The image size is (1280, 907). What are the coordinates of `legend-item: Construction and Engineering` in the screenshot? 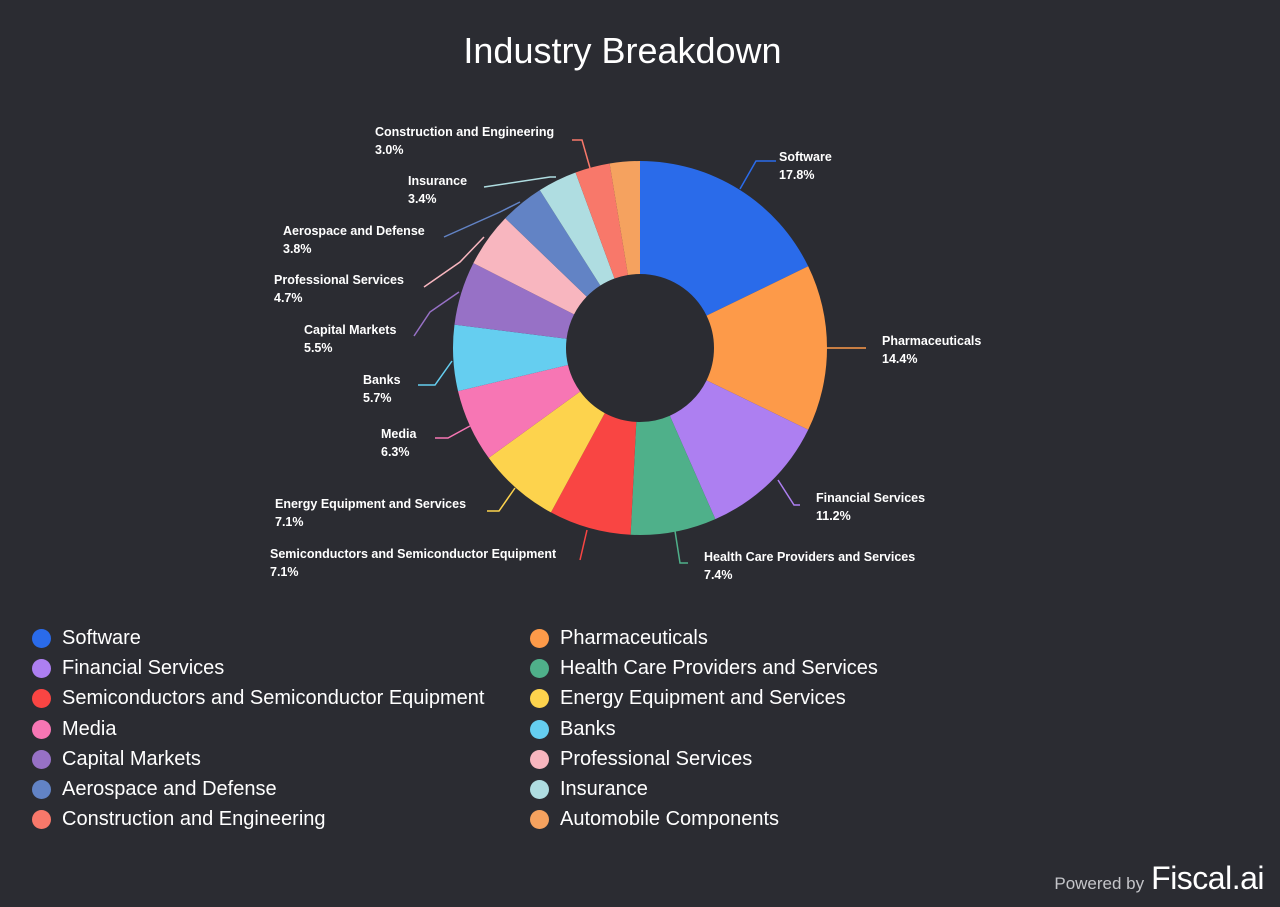 It's located at (281, 820).